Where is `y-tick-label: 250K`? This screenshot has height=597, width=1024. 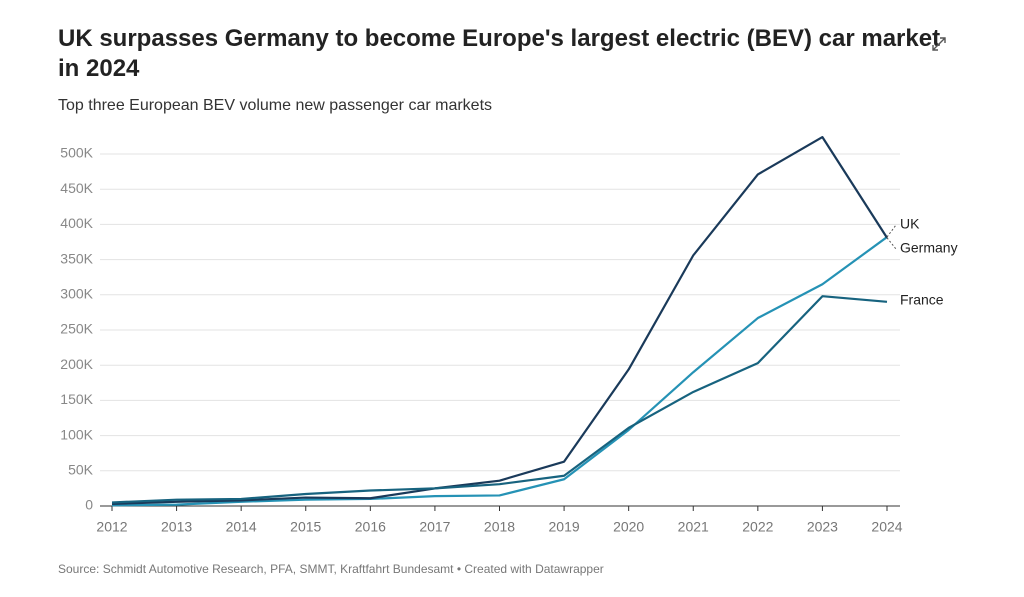
y-tick-label: 250K is located at coordinates (76, 329).